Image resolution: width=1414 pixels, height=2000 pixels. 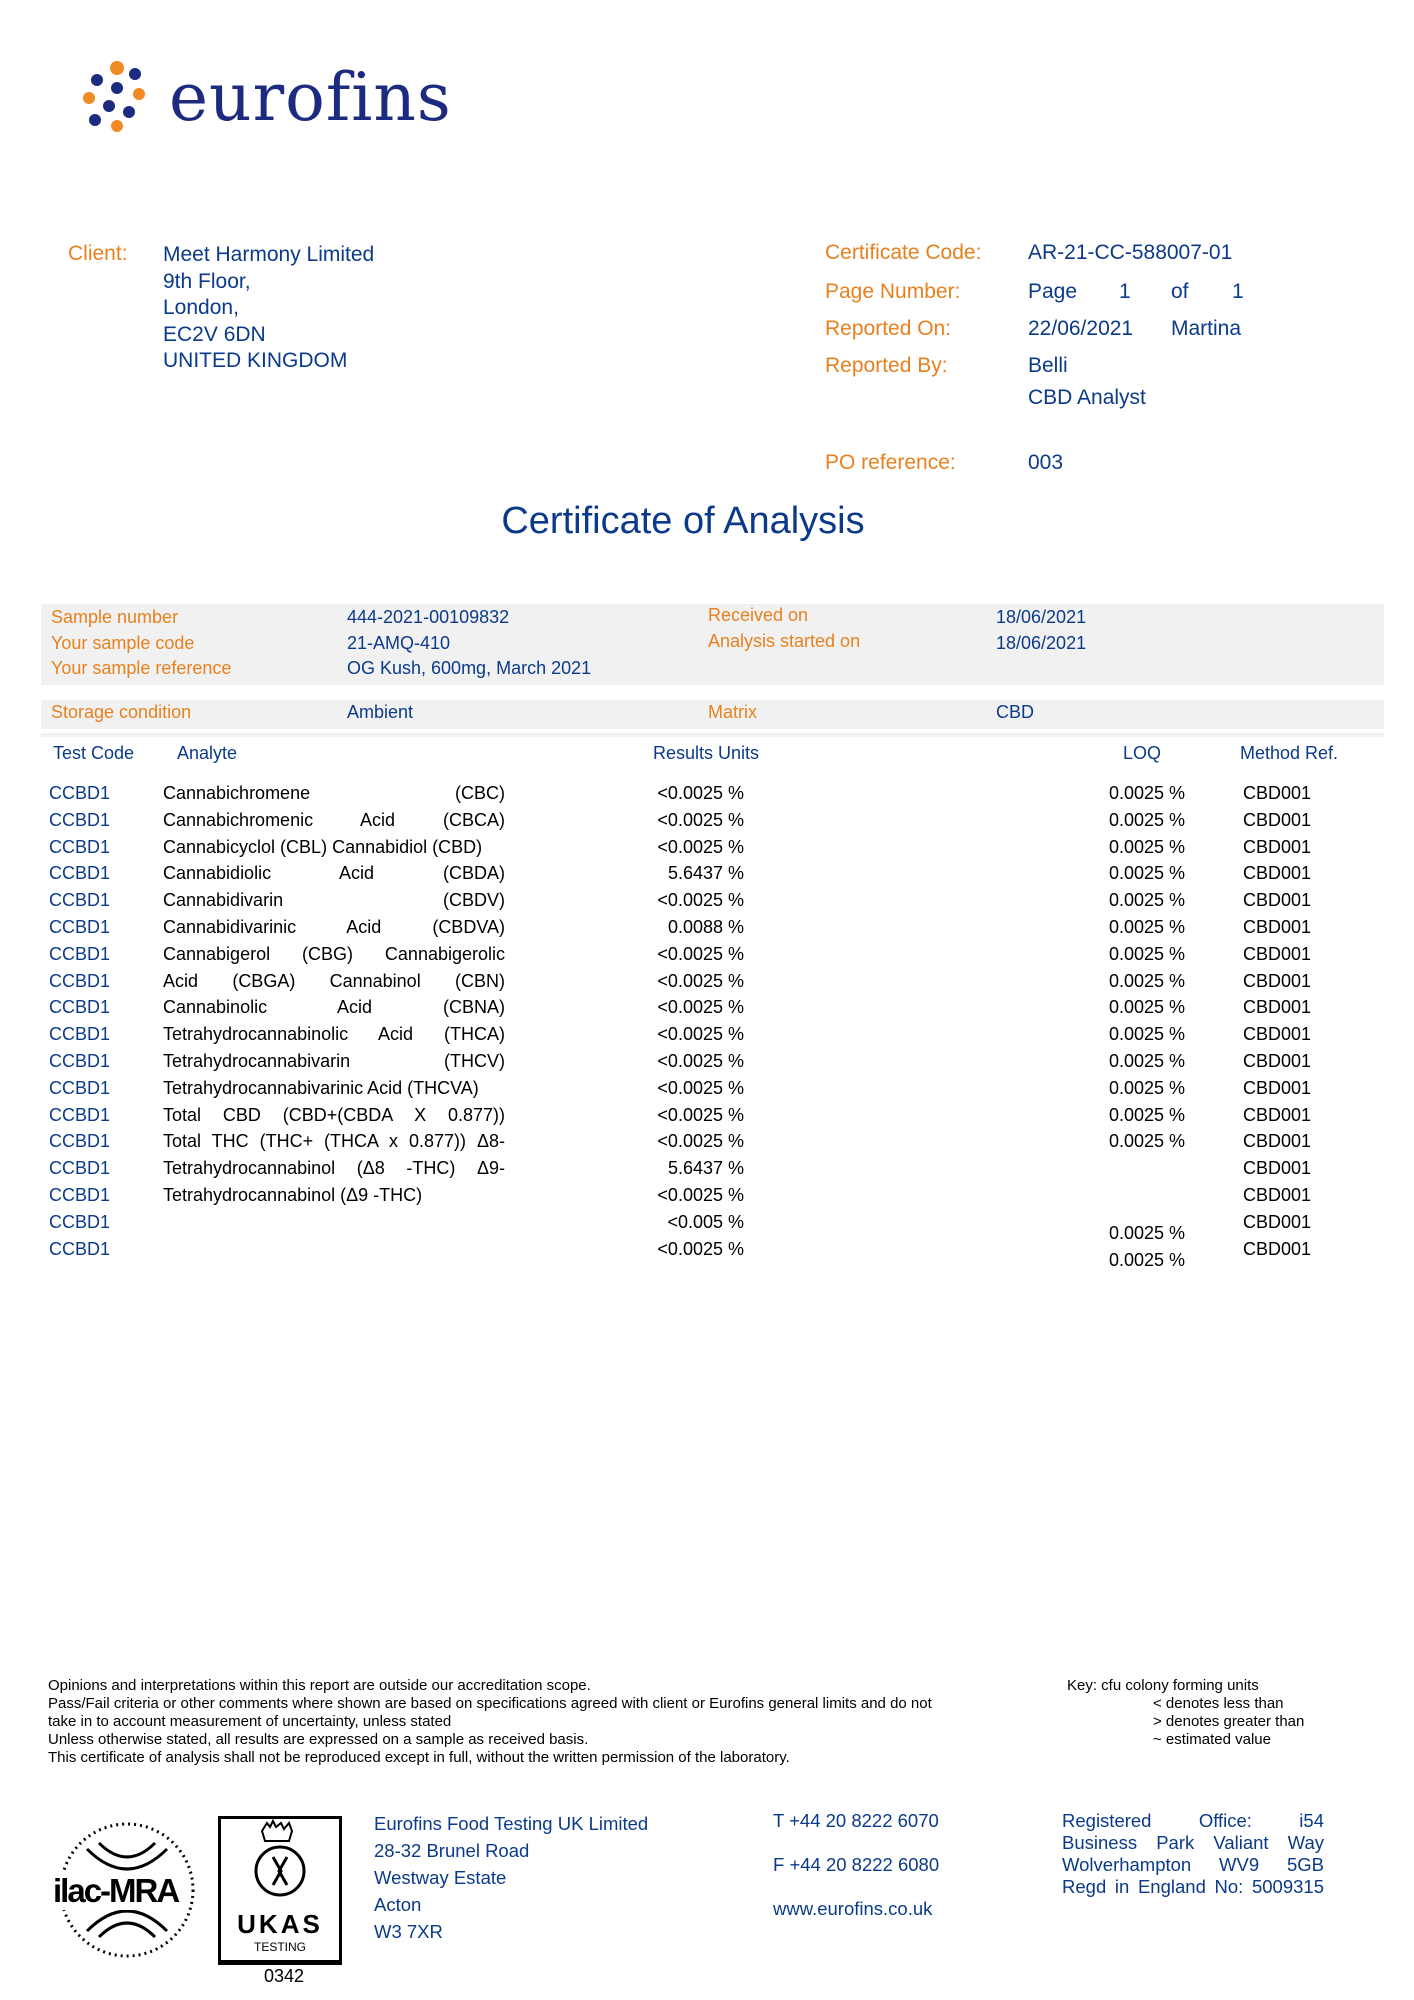 I want to click on reported-on: 22/06/2021, so click(x=1081, y=328).